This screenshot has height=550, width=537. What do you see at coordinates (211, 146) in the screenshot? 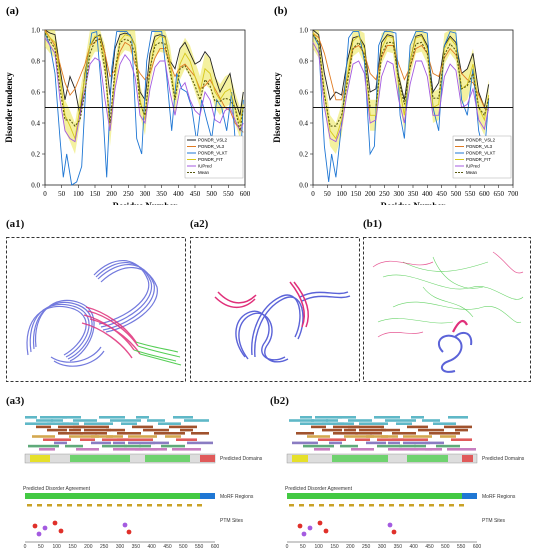
I see `legend-label: PONDR_VL3` at bounding box center [211, 146].